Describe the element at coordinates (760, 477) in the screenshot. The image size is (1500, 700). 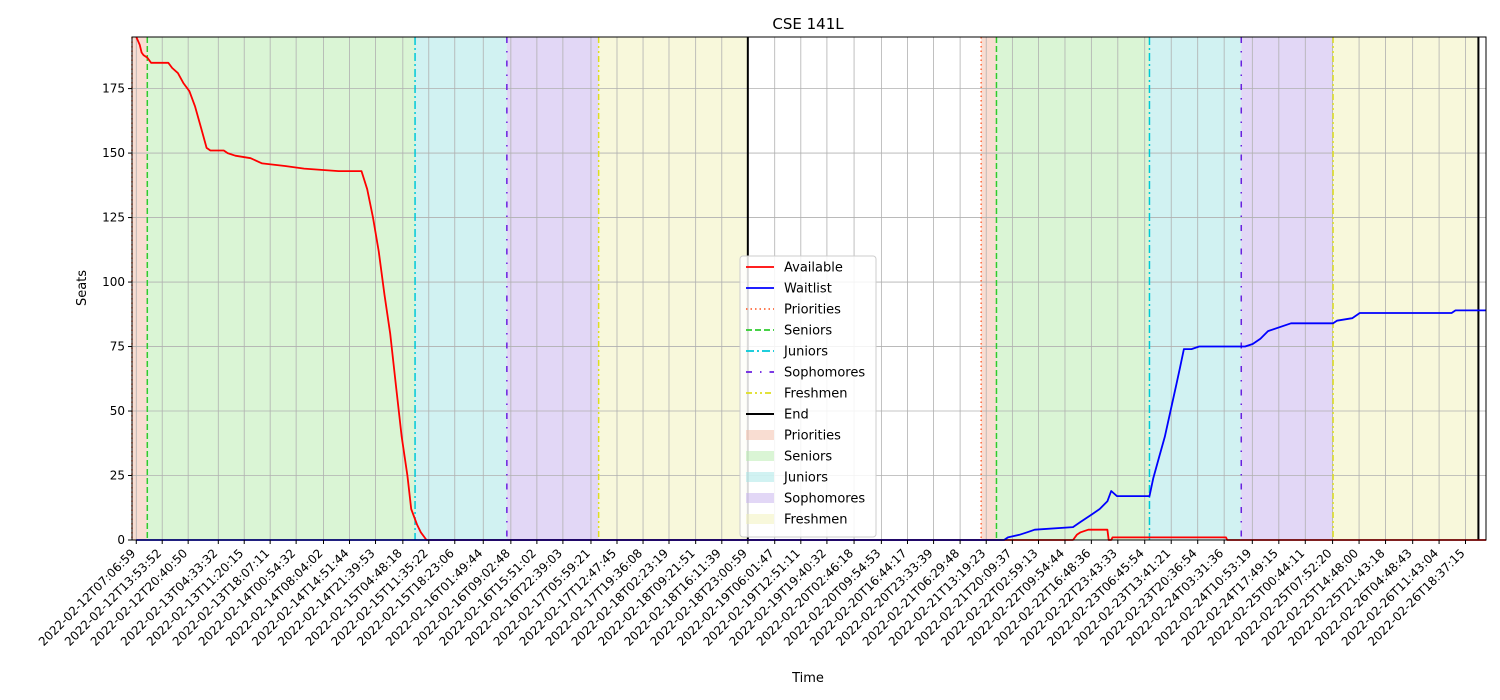
I see `legend-patch-juniors` at that location.